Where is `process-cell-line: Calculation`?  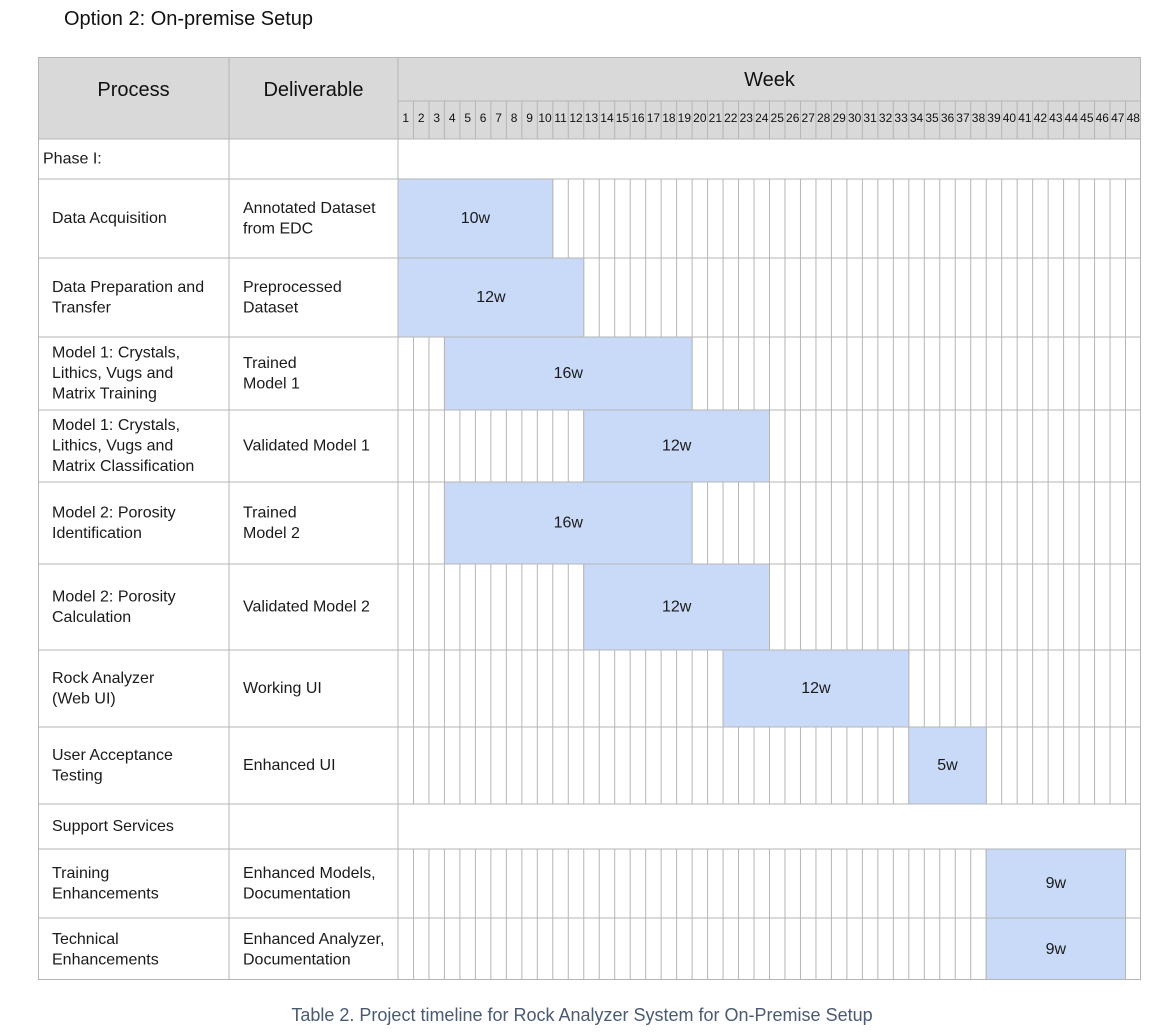 process-cell-line: Calculation is located at coordinates (91, 617).